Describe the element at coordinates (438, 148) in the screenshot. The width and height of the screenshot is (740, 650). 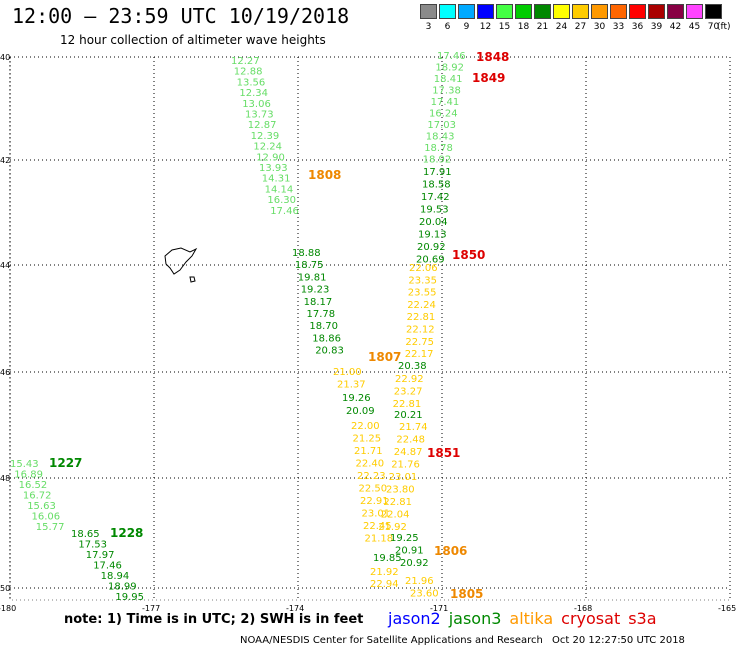
I see `wave-height-value: 18.78` at that location.